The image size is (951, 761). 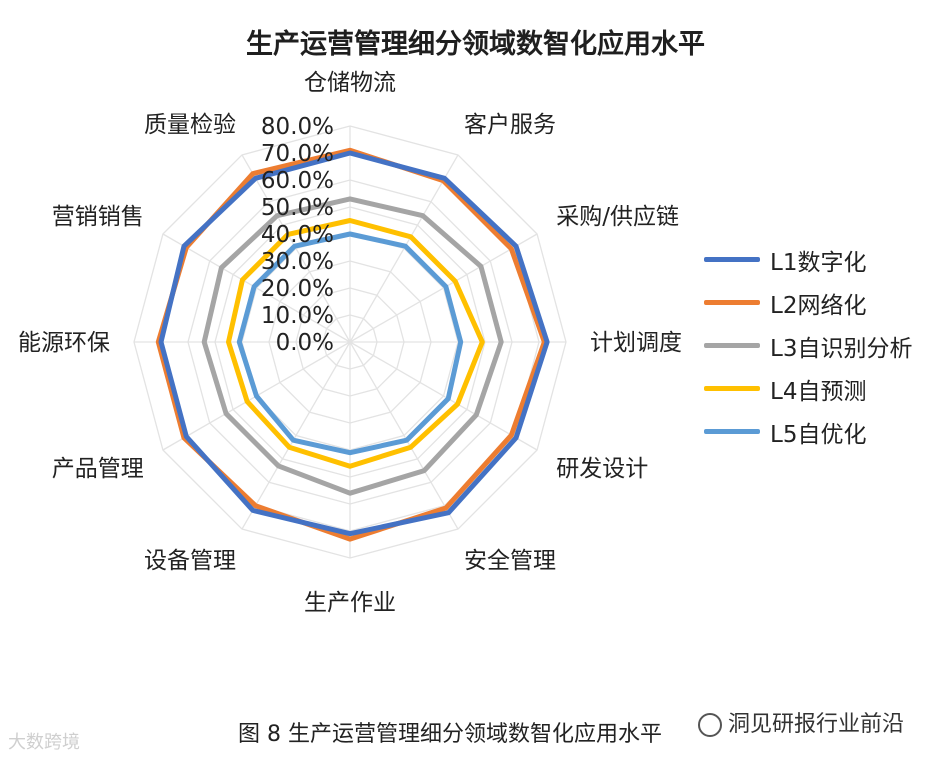 What do you see at coordinates (818, 305) in the screenshot?
I see `legend-label: L2网络化` at bounding box center [818, 305].